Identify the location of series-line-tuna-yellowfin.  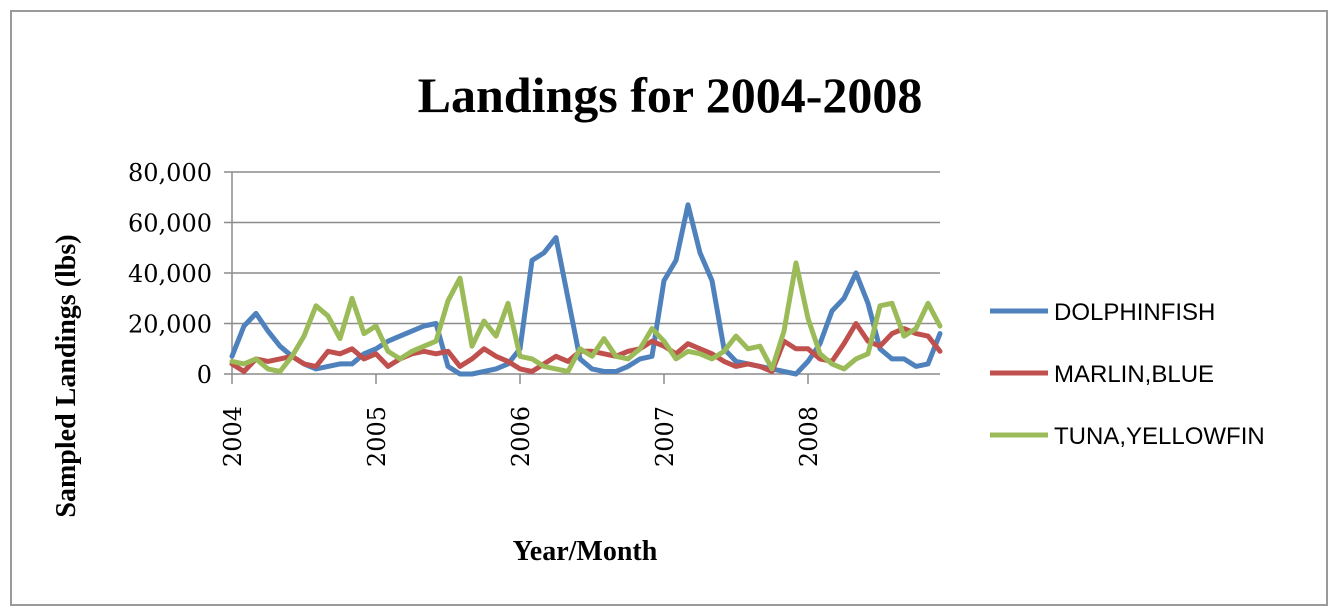
(586, 317).